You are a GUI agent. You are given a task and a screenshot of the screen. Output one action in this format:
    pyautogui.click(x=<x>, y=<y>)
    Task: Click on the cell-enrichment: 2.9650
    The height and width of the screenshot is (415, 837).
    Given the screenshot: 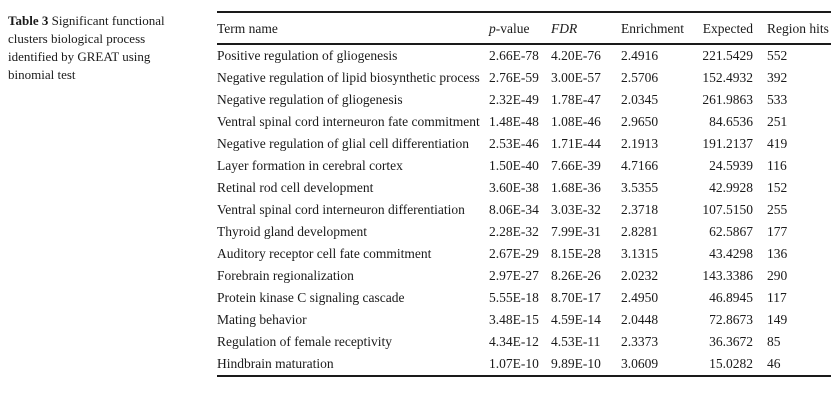 What is the action you would take?
    pyautogui.click(x=640, y=121)
    